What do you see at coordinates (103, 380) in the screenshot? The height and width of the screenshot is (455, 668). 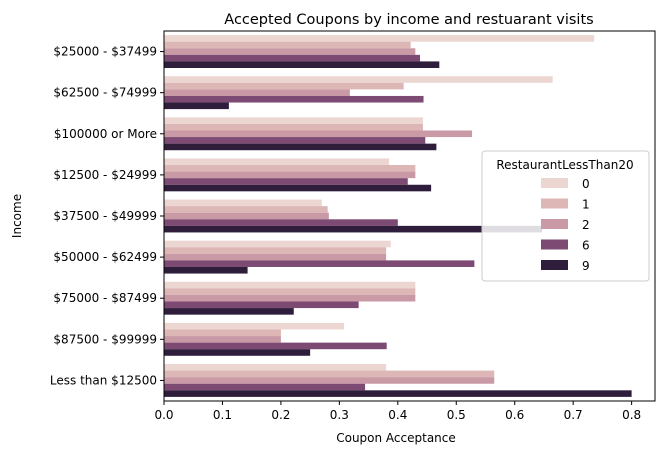 I see `y-tick-label: Less than $12500` at bounding box center [103, 380].